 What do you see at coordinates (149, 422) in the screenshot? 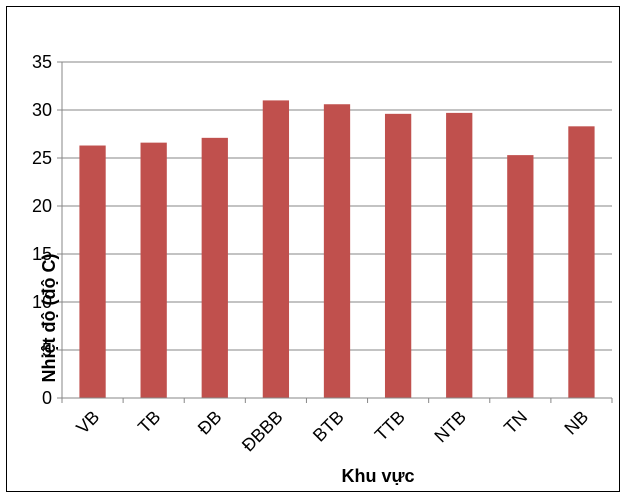
I see `x-tick-label: TB` at bounding box center [149, 422].